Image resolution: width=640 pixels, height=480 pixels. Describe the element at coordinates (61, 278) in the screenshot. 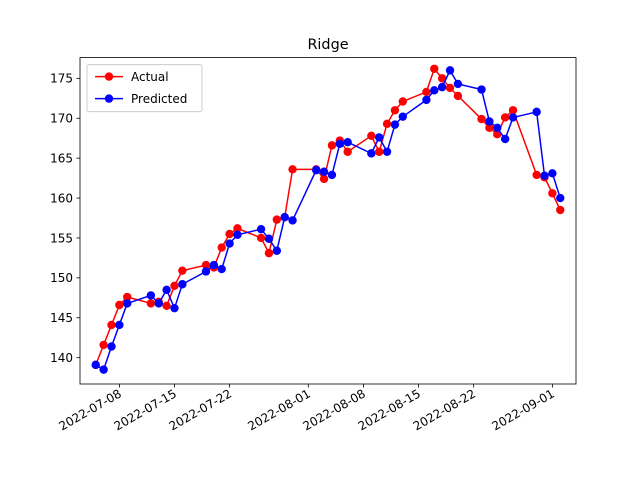

I see `y-tick-label-2: 150` at that location.